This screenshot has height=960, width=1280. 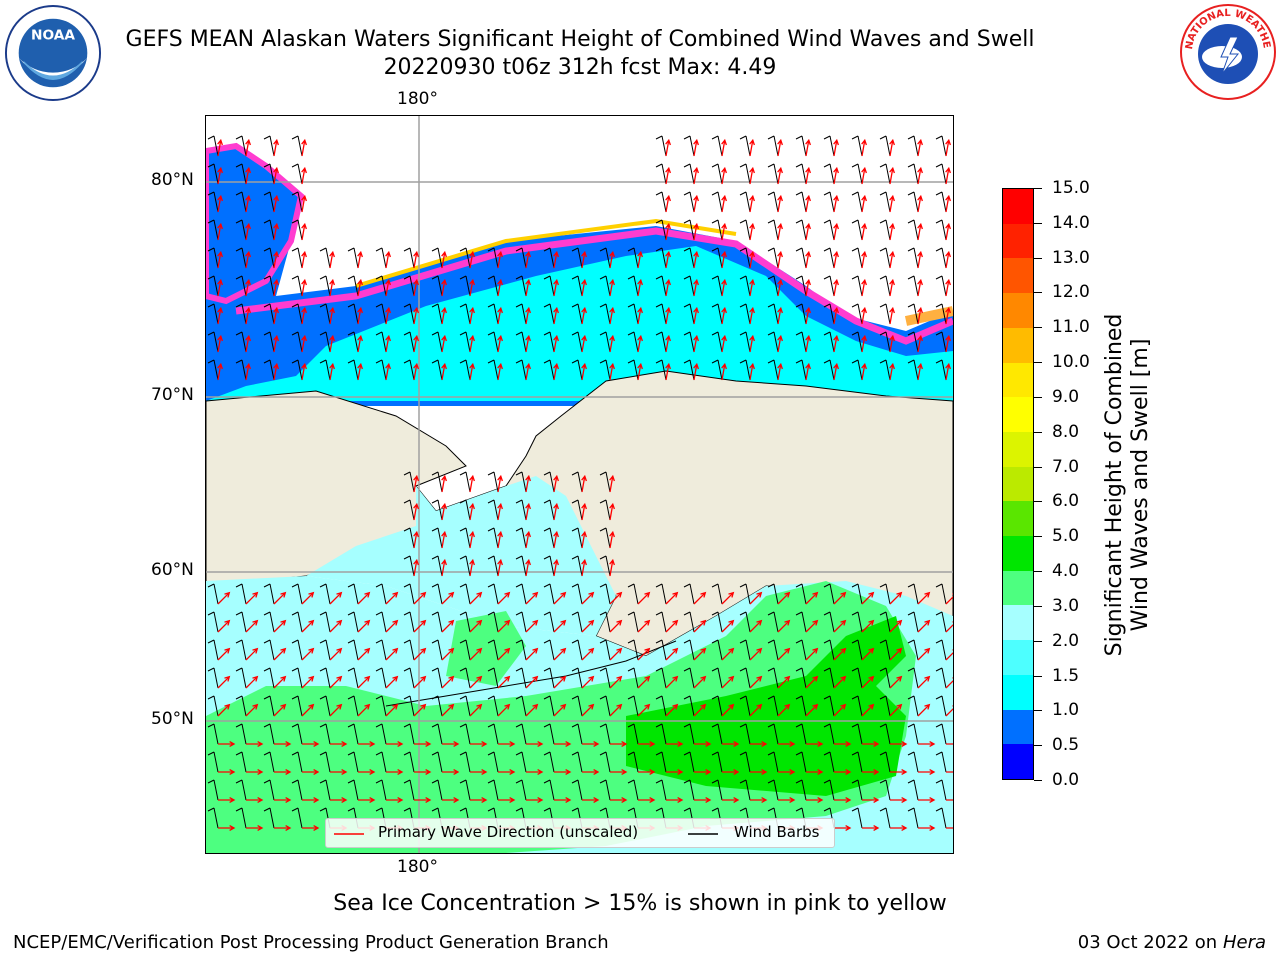 I want to click on svg-text: NOAA, so click(x=53, y=35).